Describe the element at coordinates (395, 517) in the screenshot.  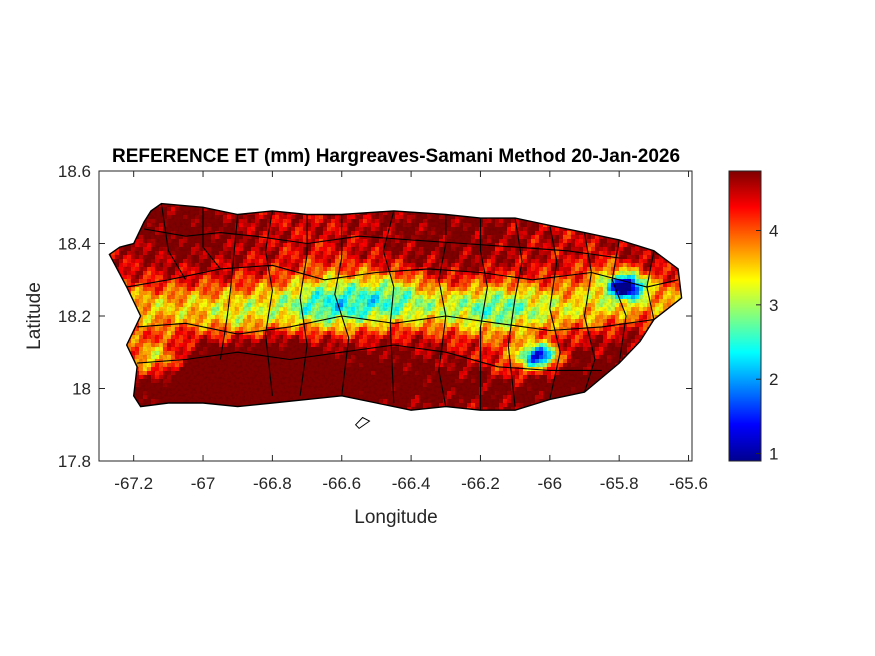
I see `x-axis-label: Longitude` at that location.